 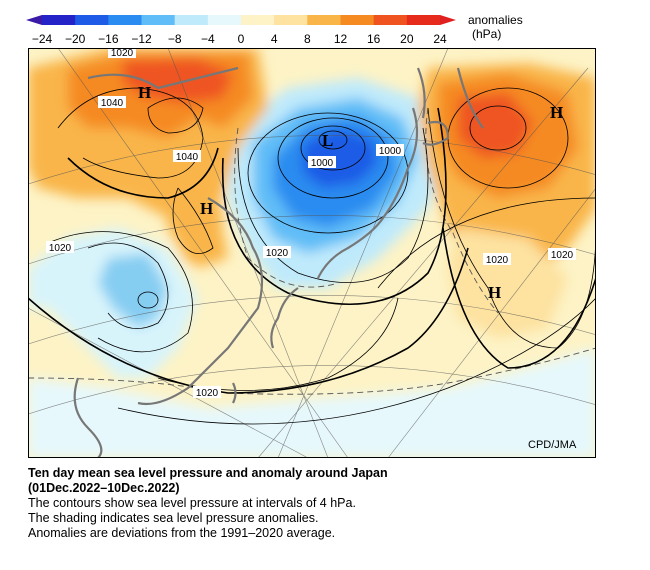 What do you see at coordinates (175, 39) in the screenshot?
I see `colorbar-tick-label: −8` at bounding box center [175, 39].